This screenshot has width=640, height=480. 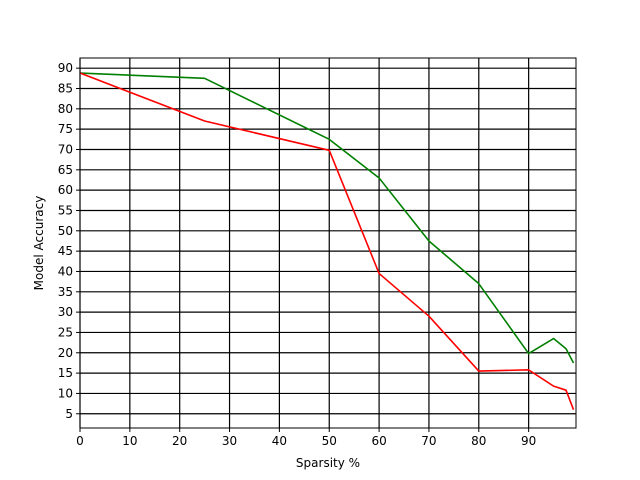 I want to click on y-axis: 5 10 15 20 25 30 35 40 45 50 55 60 65 70 75 80 85 90, so click(x=69, y=241).